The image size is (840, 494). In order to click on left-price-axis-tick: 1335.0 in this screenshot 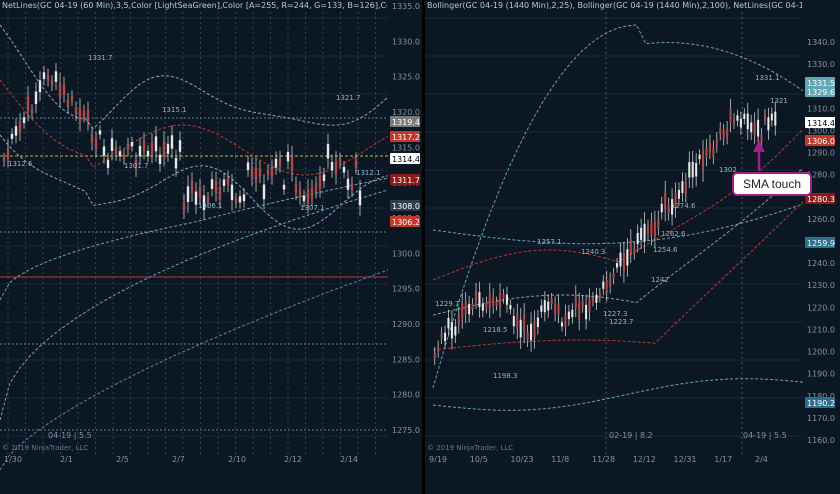, I will do `click(406, 6)`.